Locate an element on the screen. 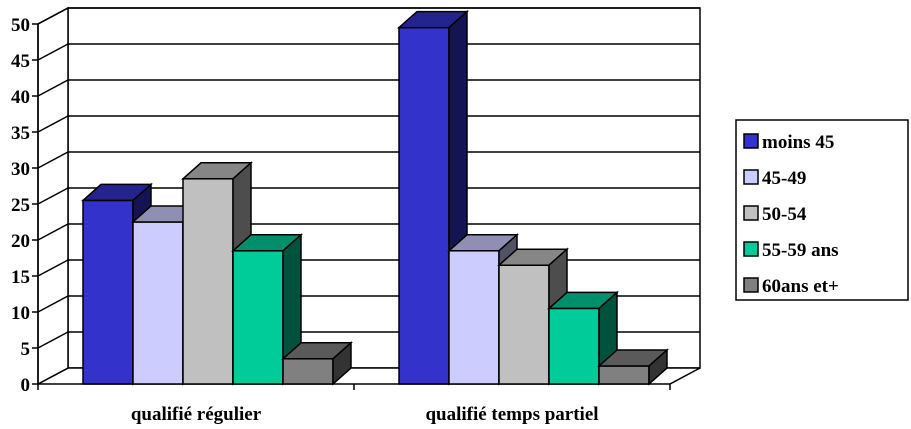  y-tick-label: 25 is located at coordinates (20, 205).